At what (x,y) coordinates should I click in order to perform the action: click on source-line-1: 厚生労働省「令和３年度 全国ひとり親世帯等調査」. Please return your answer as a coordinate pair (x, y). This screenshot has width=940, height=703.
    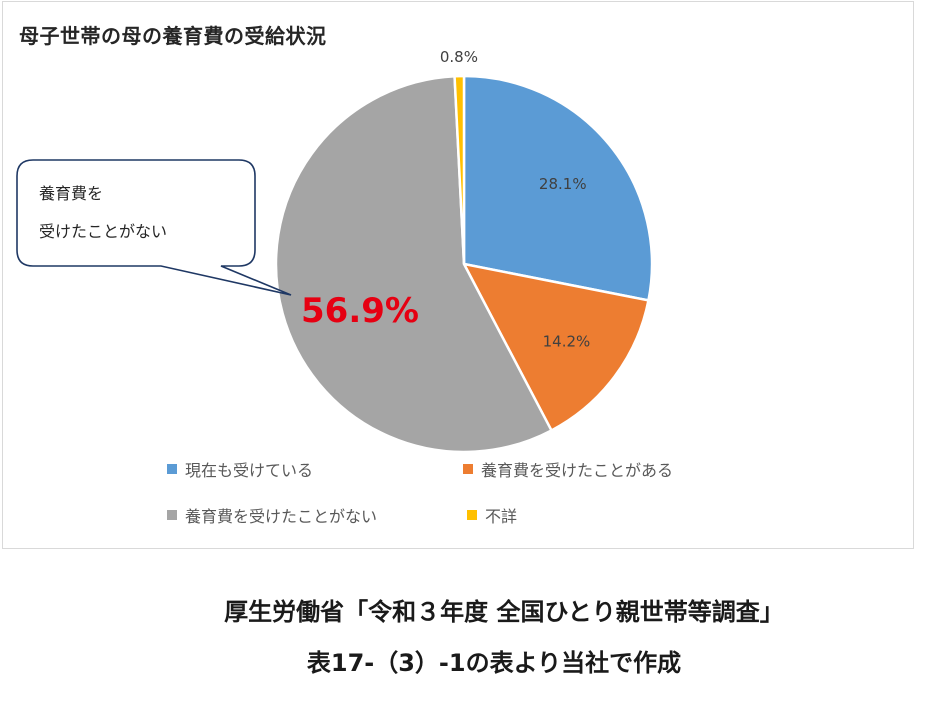
    Looking at the image, I should click on (504, 612).